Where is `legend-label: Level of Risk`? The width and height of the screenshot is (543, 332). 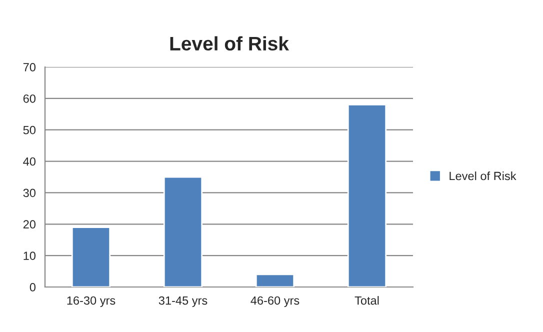 legend-label: Level of Risk is located at coordinates (483, 176).